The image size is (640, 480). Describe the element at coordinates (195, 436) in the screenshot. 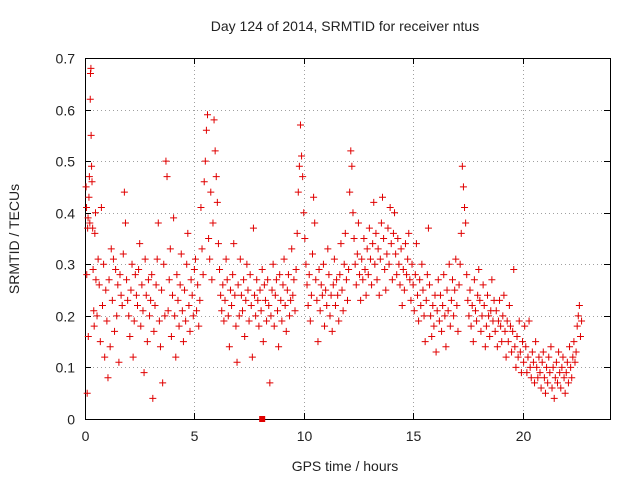

I see `x-tick-label: 5` at that location.